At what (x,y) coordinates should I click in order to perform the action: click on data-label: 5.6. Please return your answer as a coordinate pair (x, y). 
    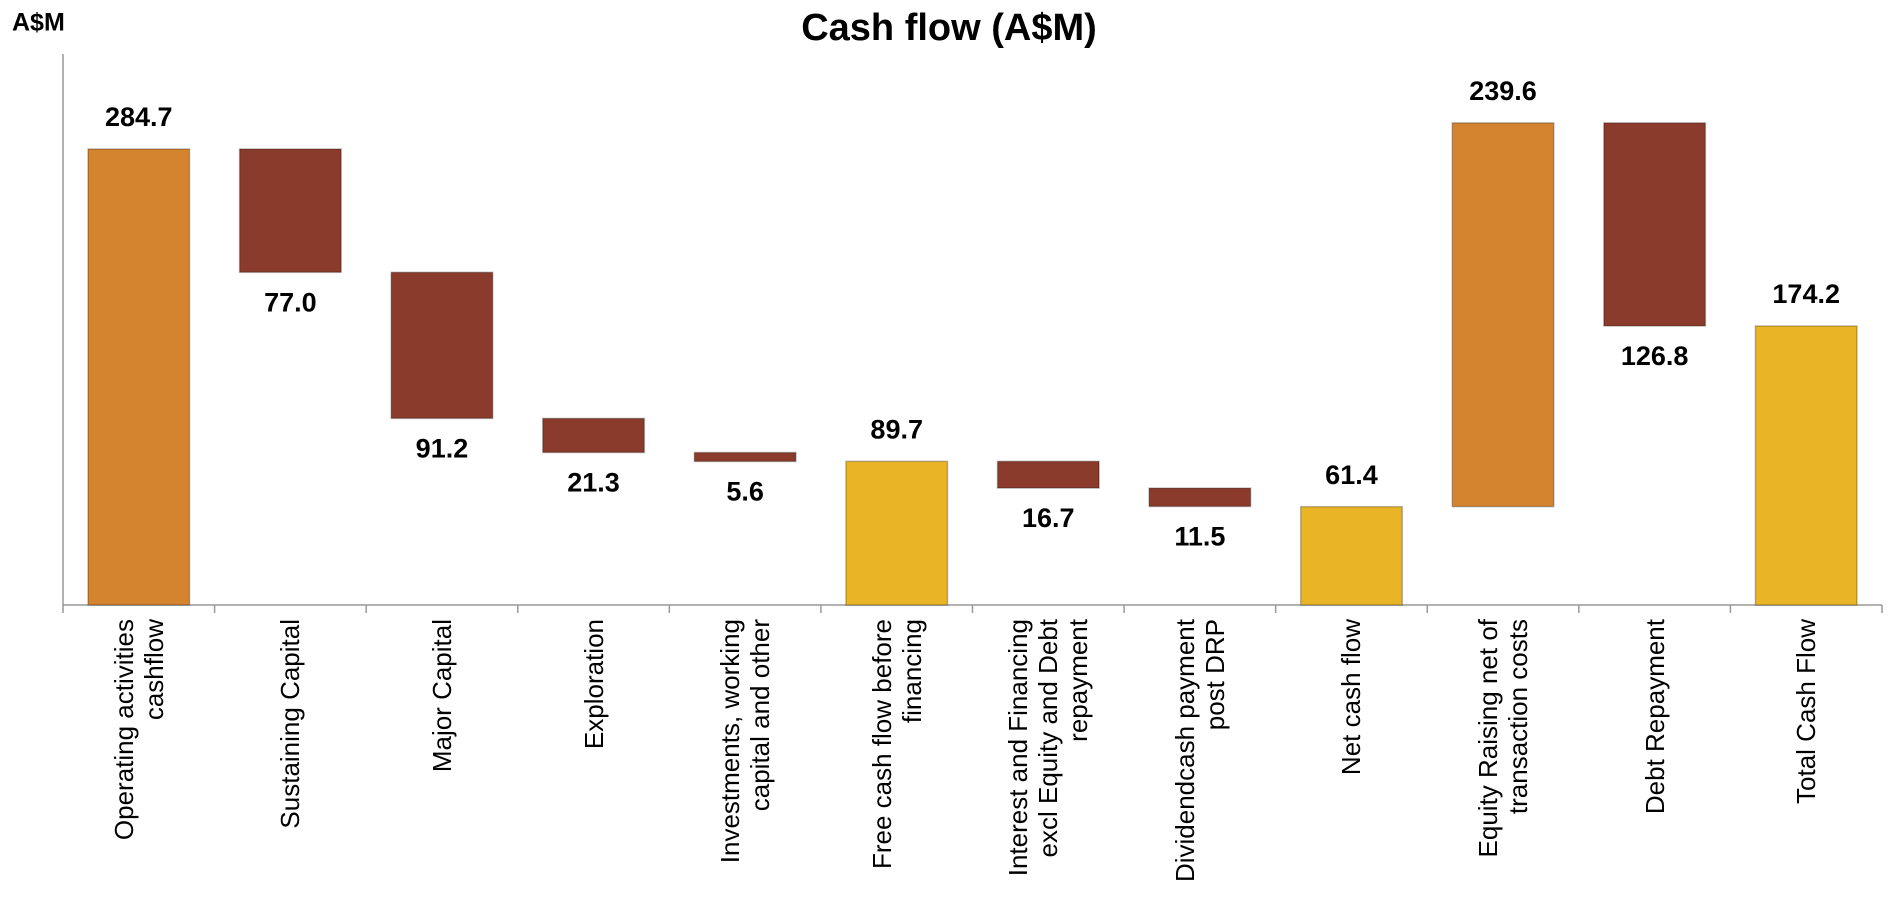
    Looking at the image, I should click on (745, 492).